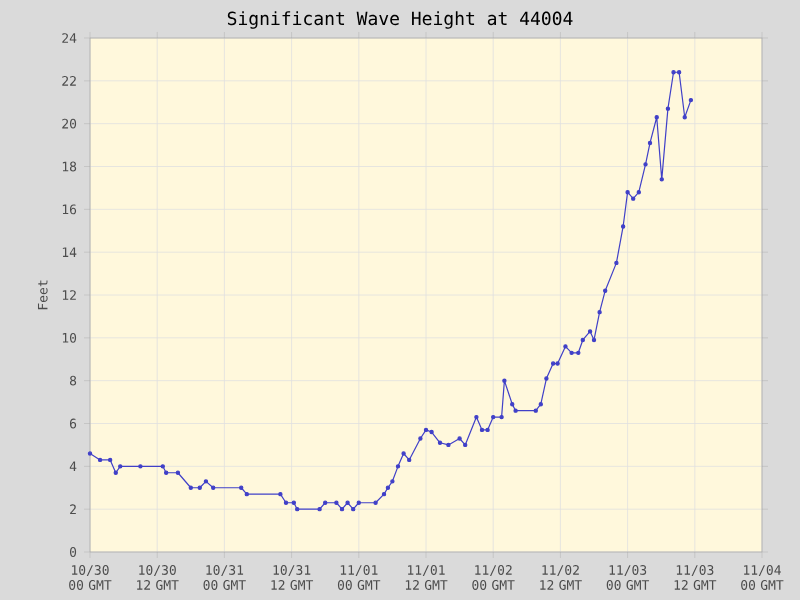 The width and height of the screenshot is (800, 600). I want to click on chart-title: Significant Wave Height at 44004, so click(400, 20).